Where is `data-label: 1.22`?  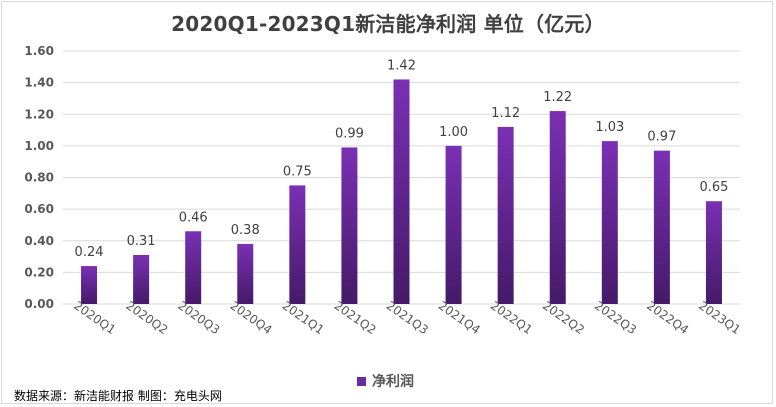 data-label: 1.22 is located at coordinates (557, 97).